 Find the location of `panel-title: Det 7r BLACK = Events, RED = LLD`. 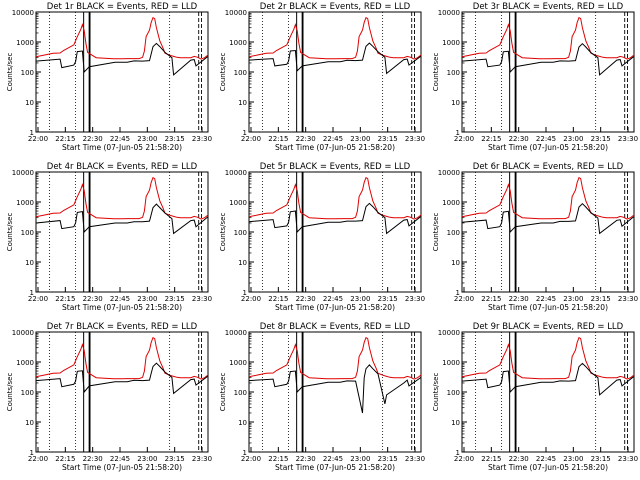

panel-title: Det 7r BLACK = Events, RED = LLD is located at coordinates (122, 327).